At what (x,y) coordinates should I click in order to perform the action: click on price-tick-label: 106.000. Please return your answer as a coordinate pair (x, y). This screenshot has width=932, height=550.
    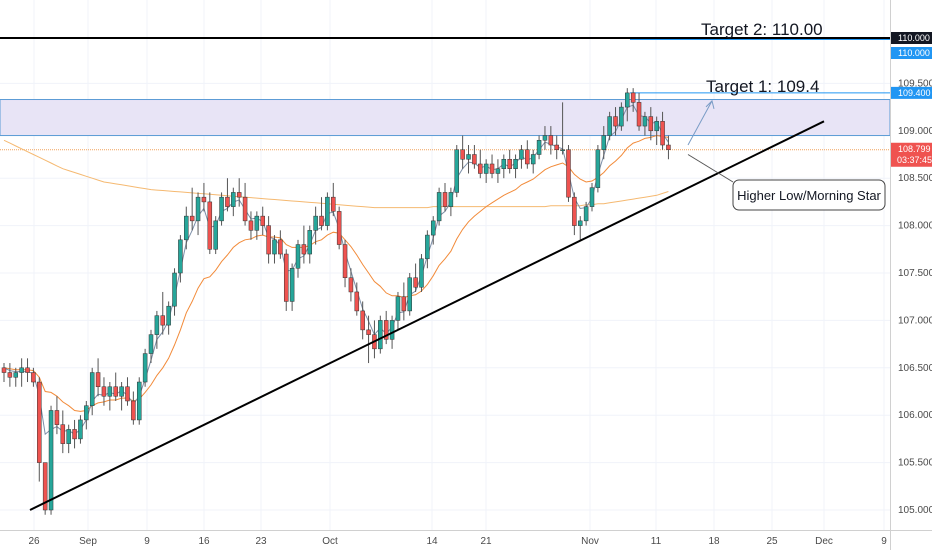
    Looking at the image, I should click on (915, 415).